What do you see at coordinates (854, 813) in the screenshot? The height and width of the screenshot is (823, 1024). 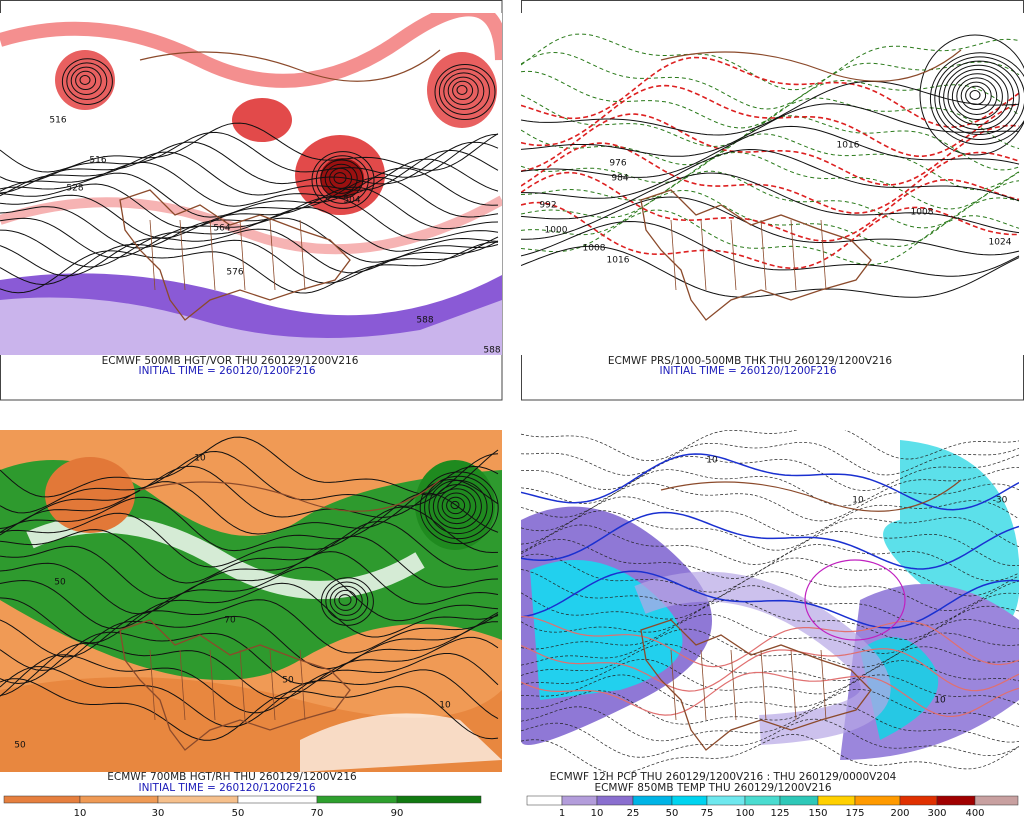 I see `colorbar-label: 175` at bounding box center [854, 813].